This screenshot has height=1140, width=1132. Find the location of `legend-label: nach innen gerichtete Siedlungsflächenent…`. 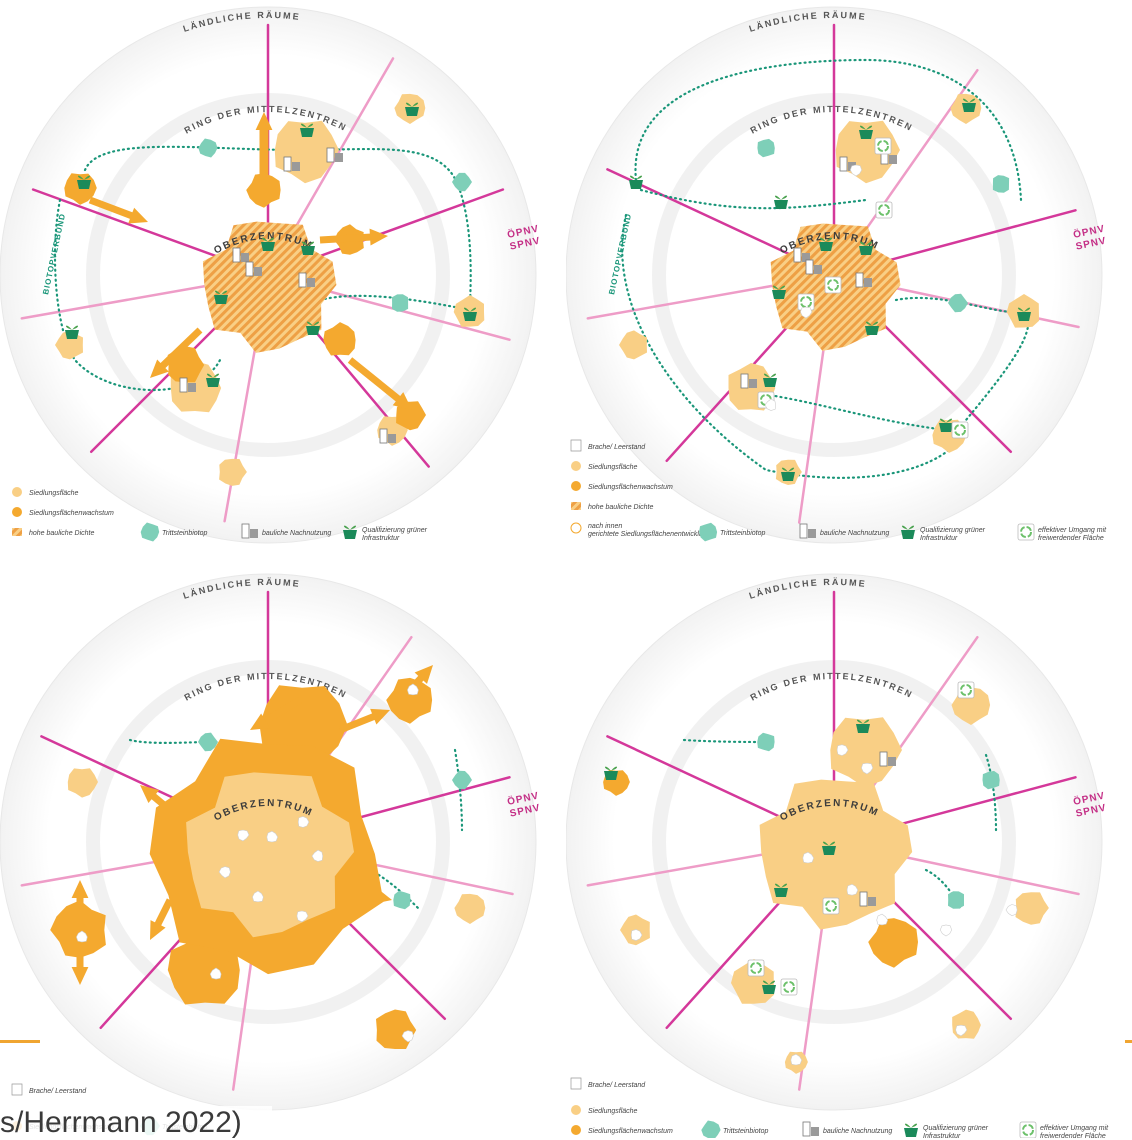

legend-label: nach innen gerichtete Siedlungsflächenent… is located at coordinates (649, 530).